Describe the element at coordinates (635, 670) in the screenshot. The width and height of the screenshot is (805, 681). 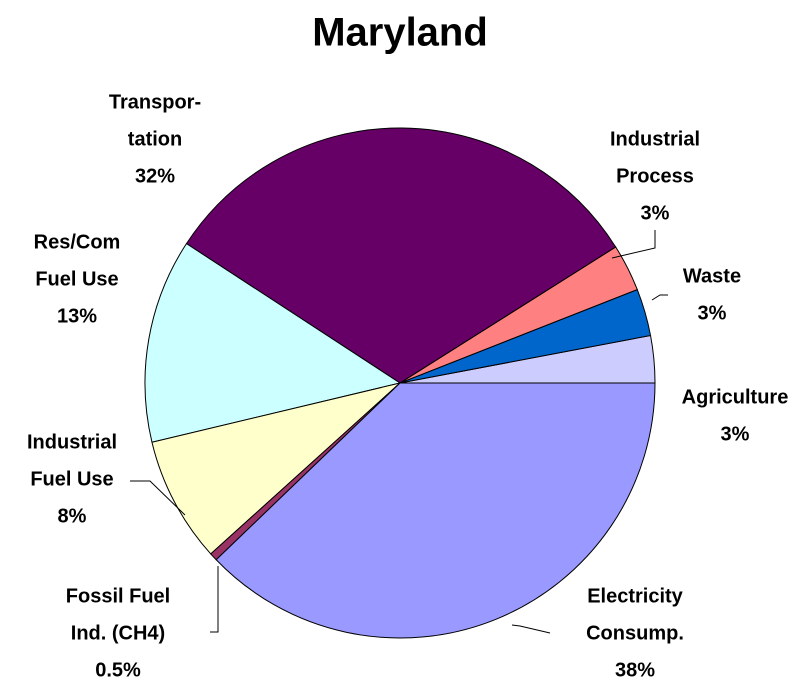
I see `value-label: 38%` at that location.